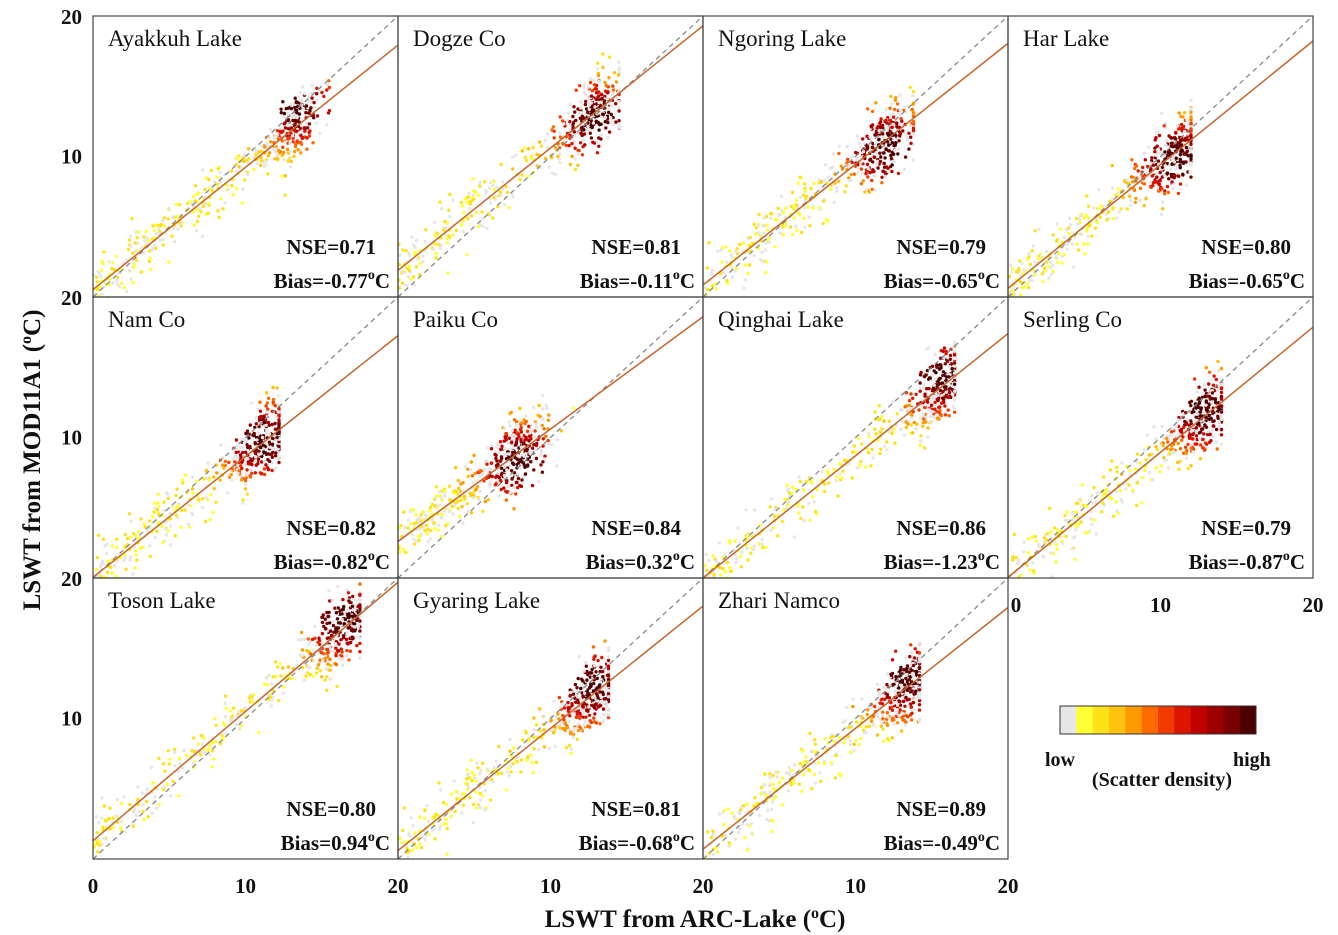 The image size is (1338, 935). Describe the element at coordinates (187, 484) in the screenshot. I see `scatter-points` at that location.